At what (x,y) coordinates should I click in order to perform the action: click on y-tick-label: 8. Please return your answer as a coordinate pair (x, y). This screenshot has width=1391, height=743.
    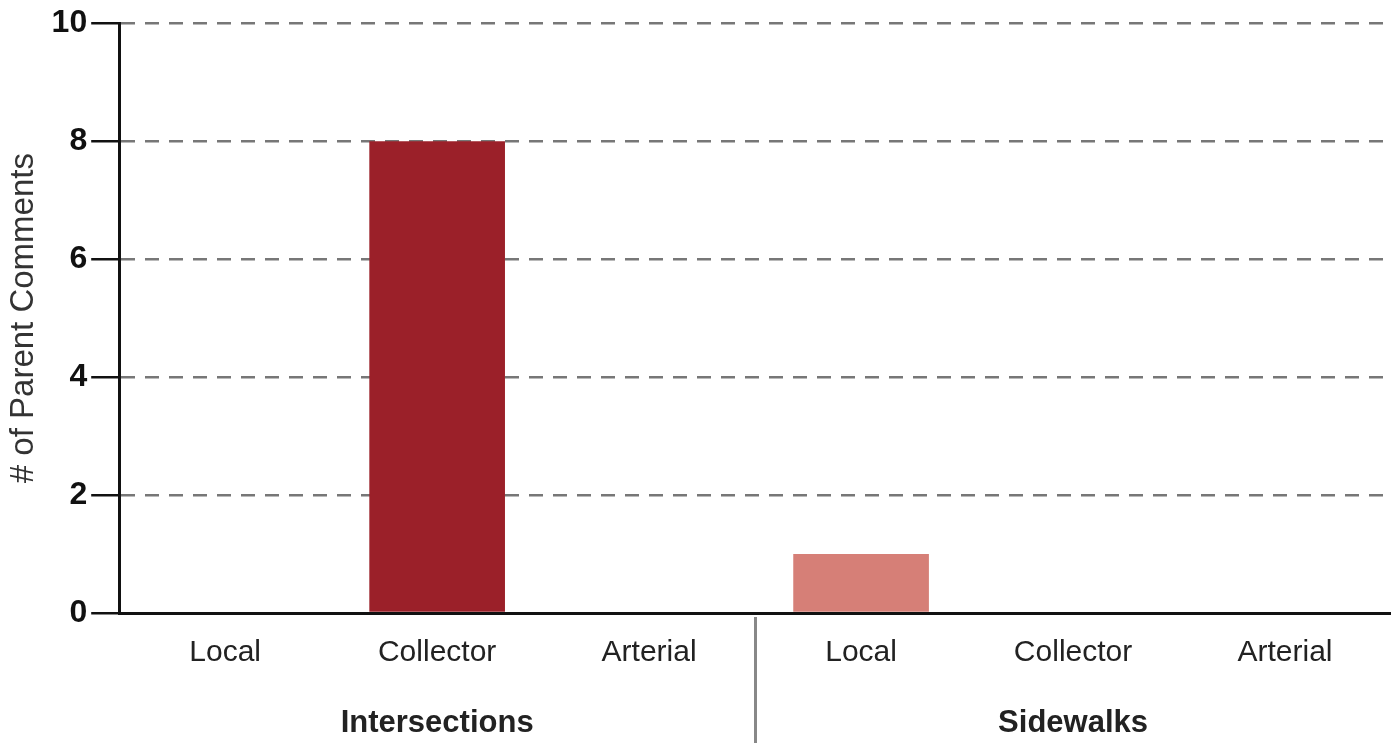
    Looking at the image, I should click on (78, 138).